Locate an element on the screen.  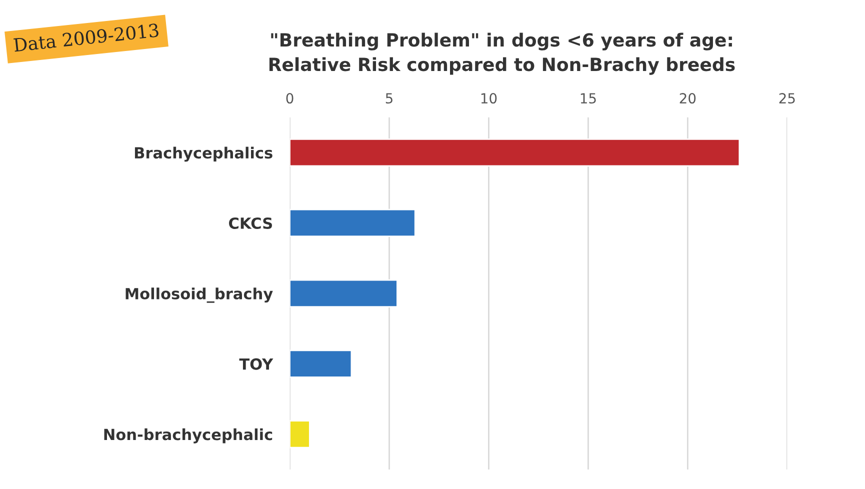
y-tick-label: TOY is located at coordinates (256, 364).